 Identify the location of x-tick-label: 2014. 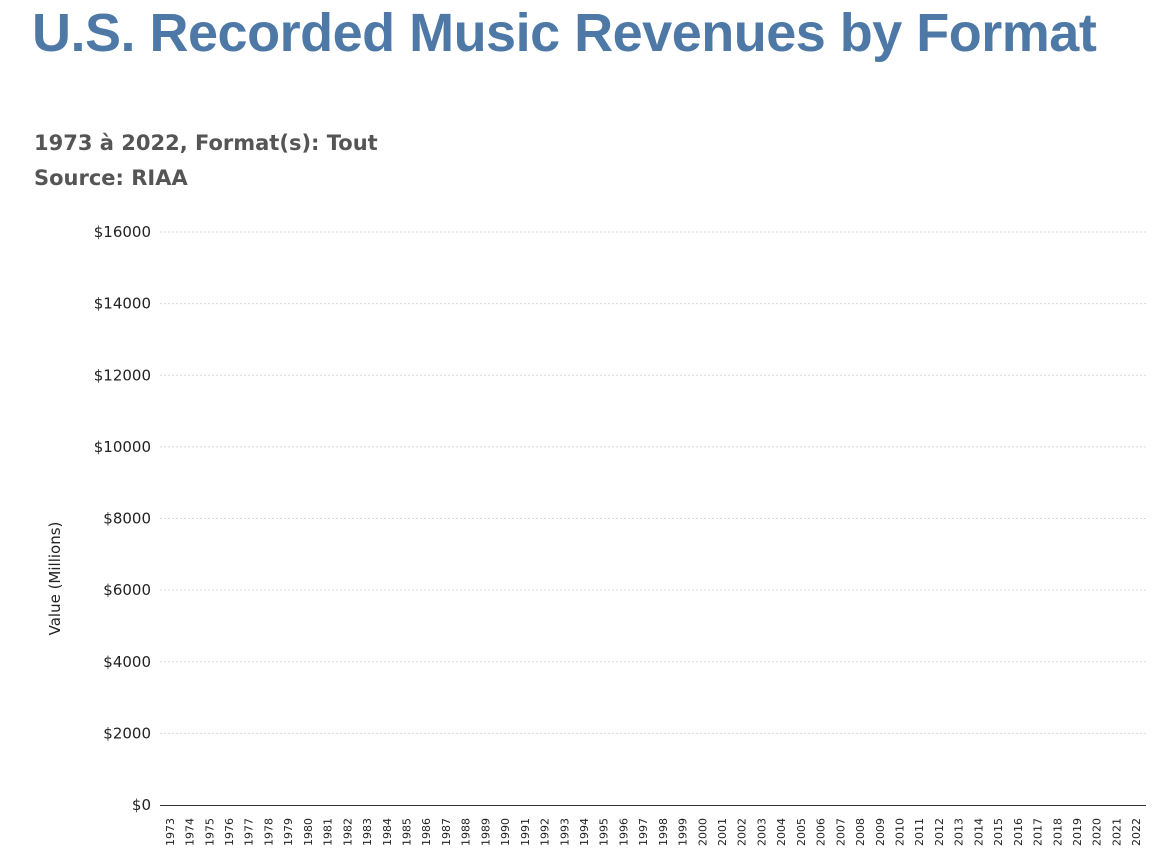
(978, 832).